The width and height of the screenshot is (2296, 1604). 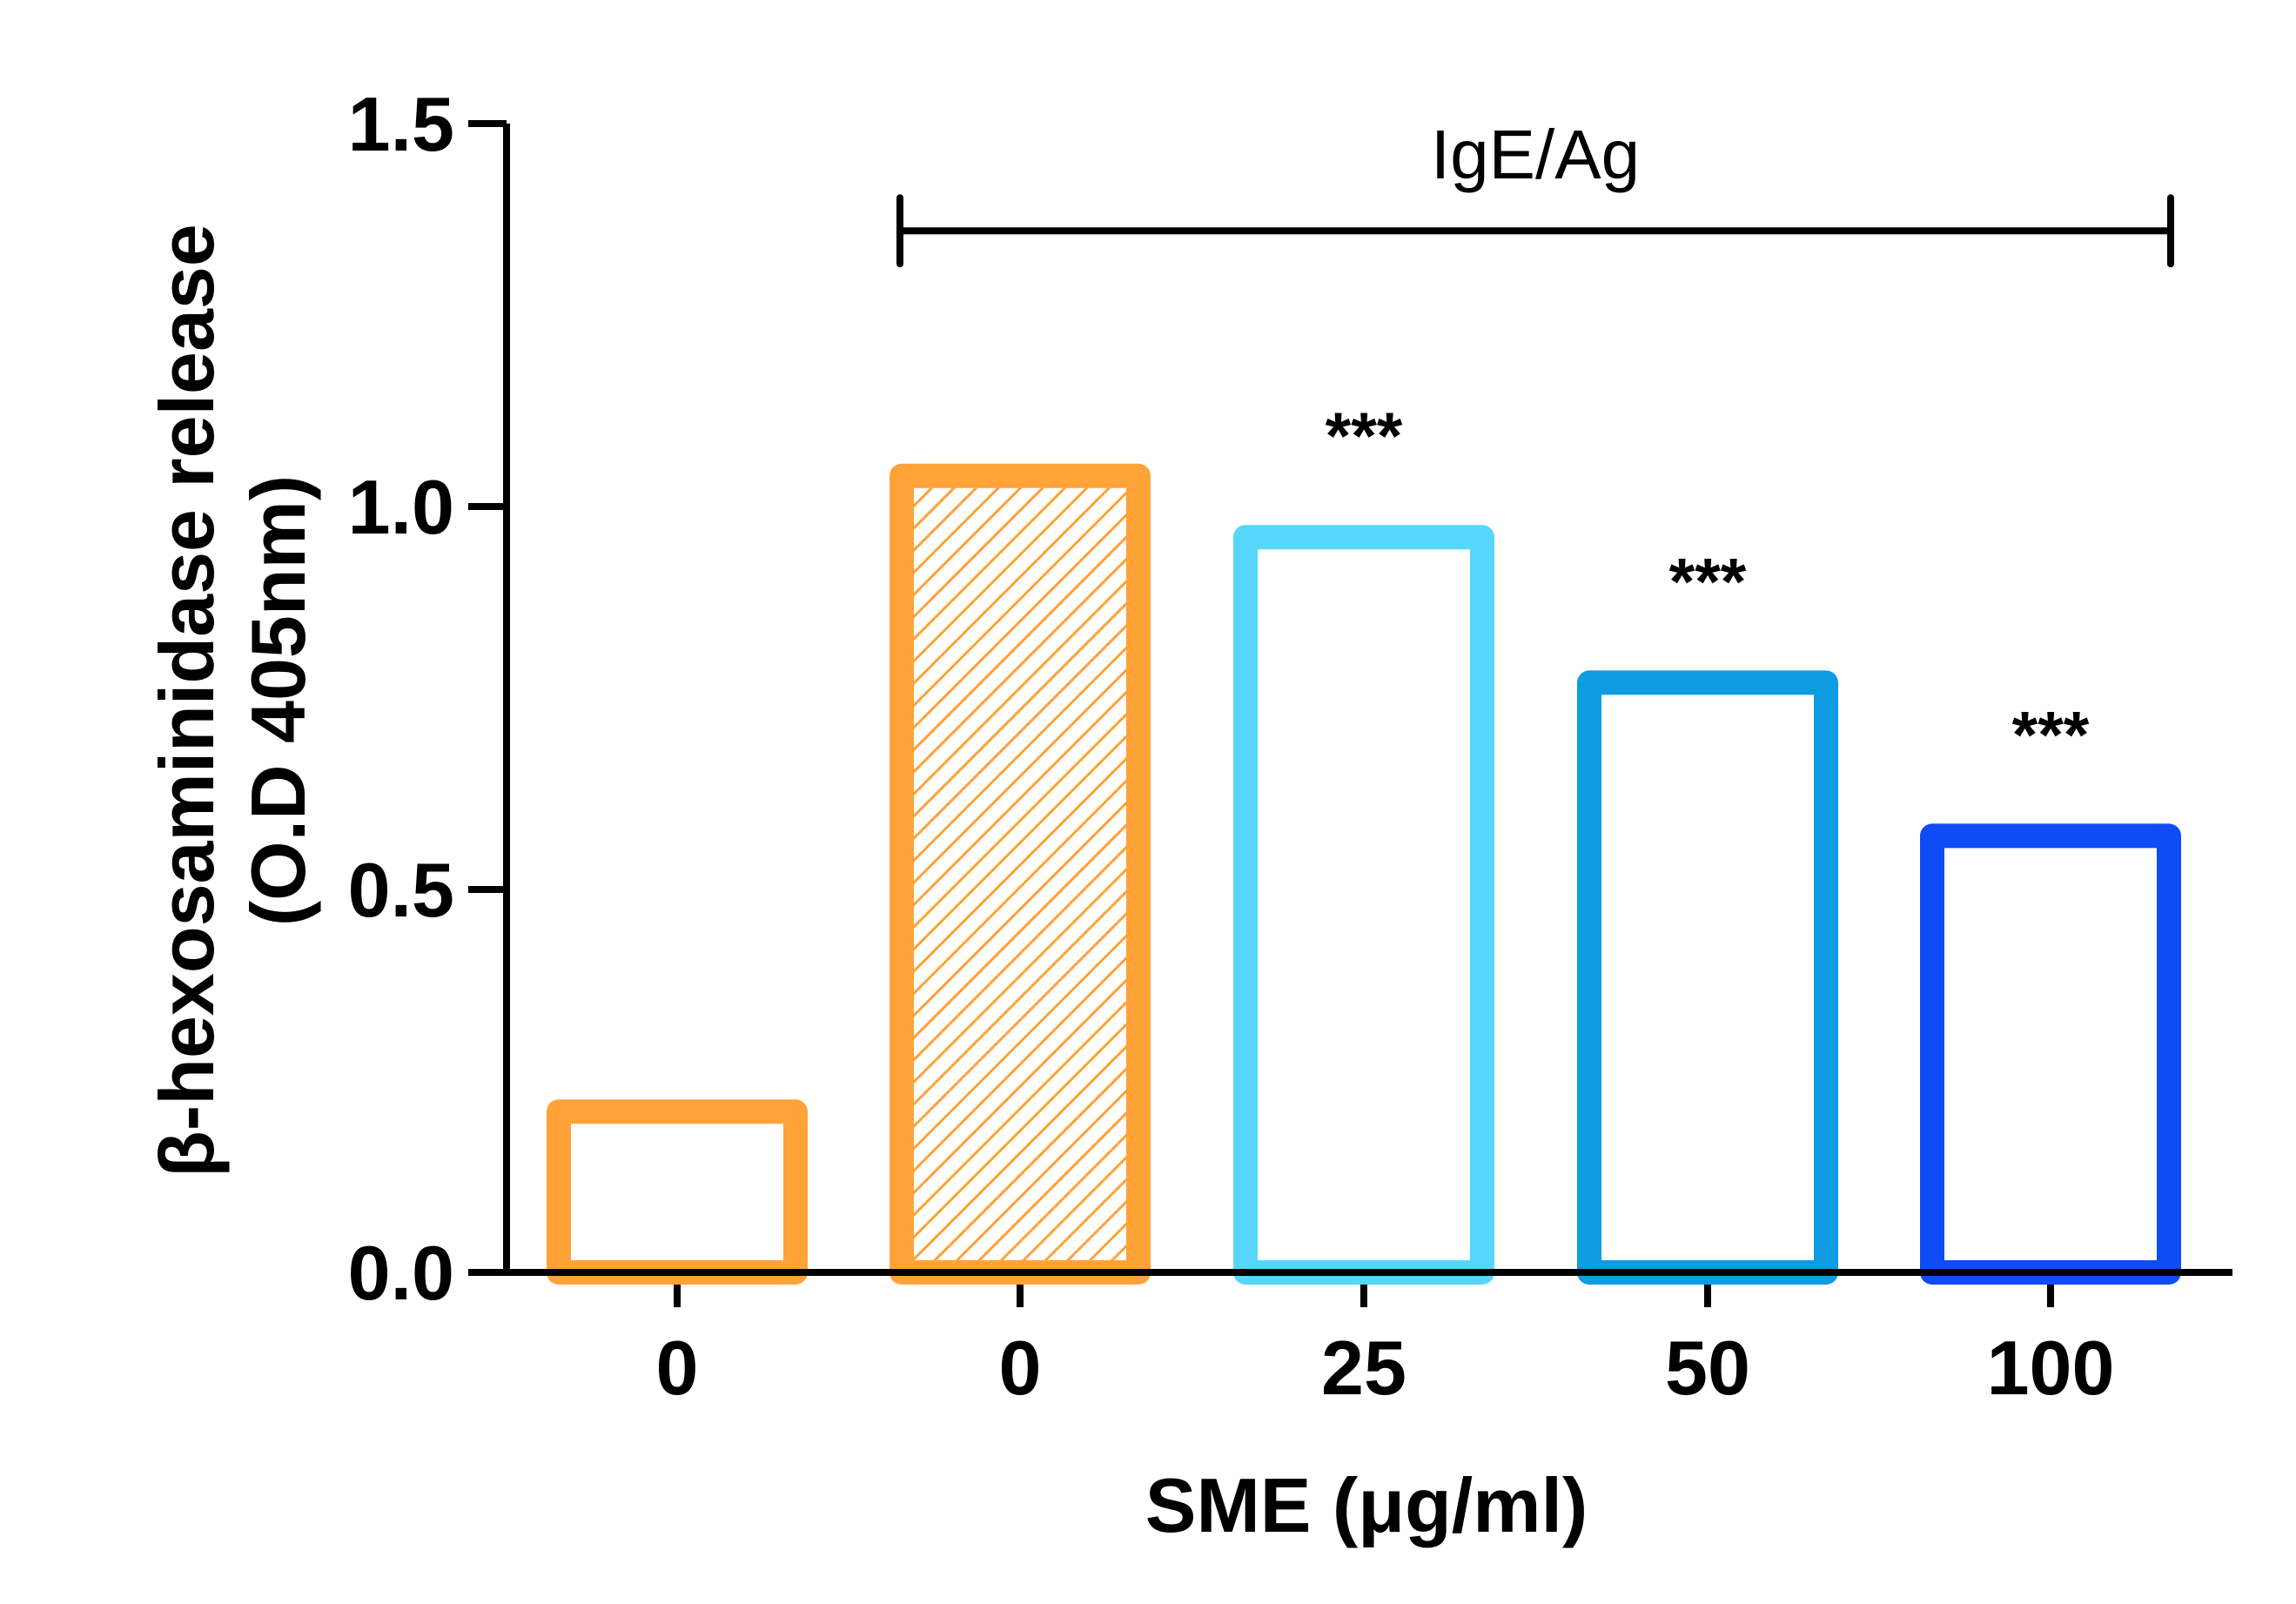 I want to click on significance-markers: *** *** ***, so click(x=1708, y=585).